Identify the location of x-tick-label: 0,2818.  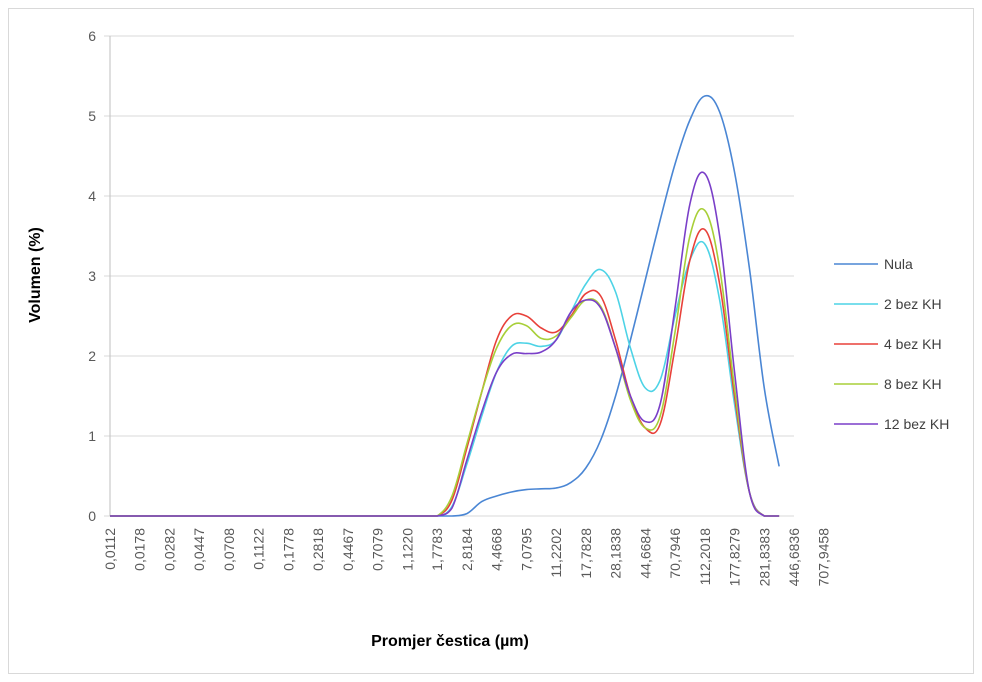
(318, 549).